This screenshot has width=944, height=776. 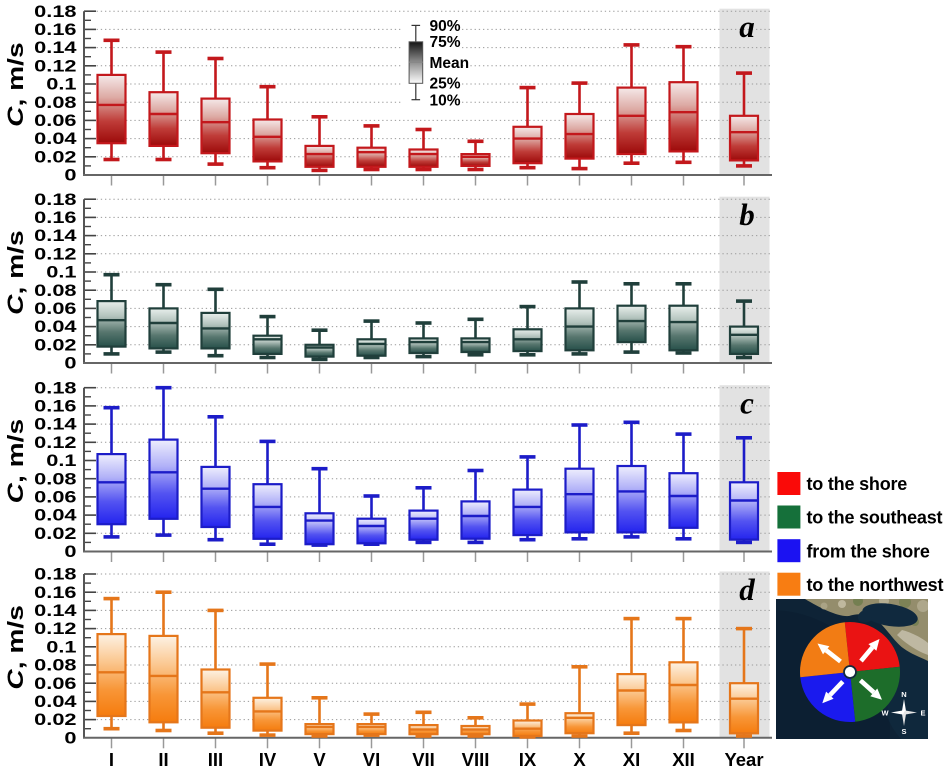 What do you see at coordinates (528, 759) in the screenshot?
I see `svg-text: IX` at bounding box center [528, 759].